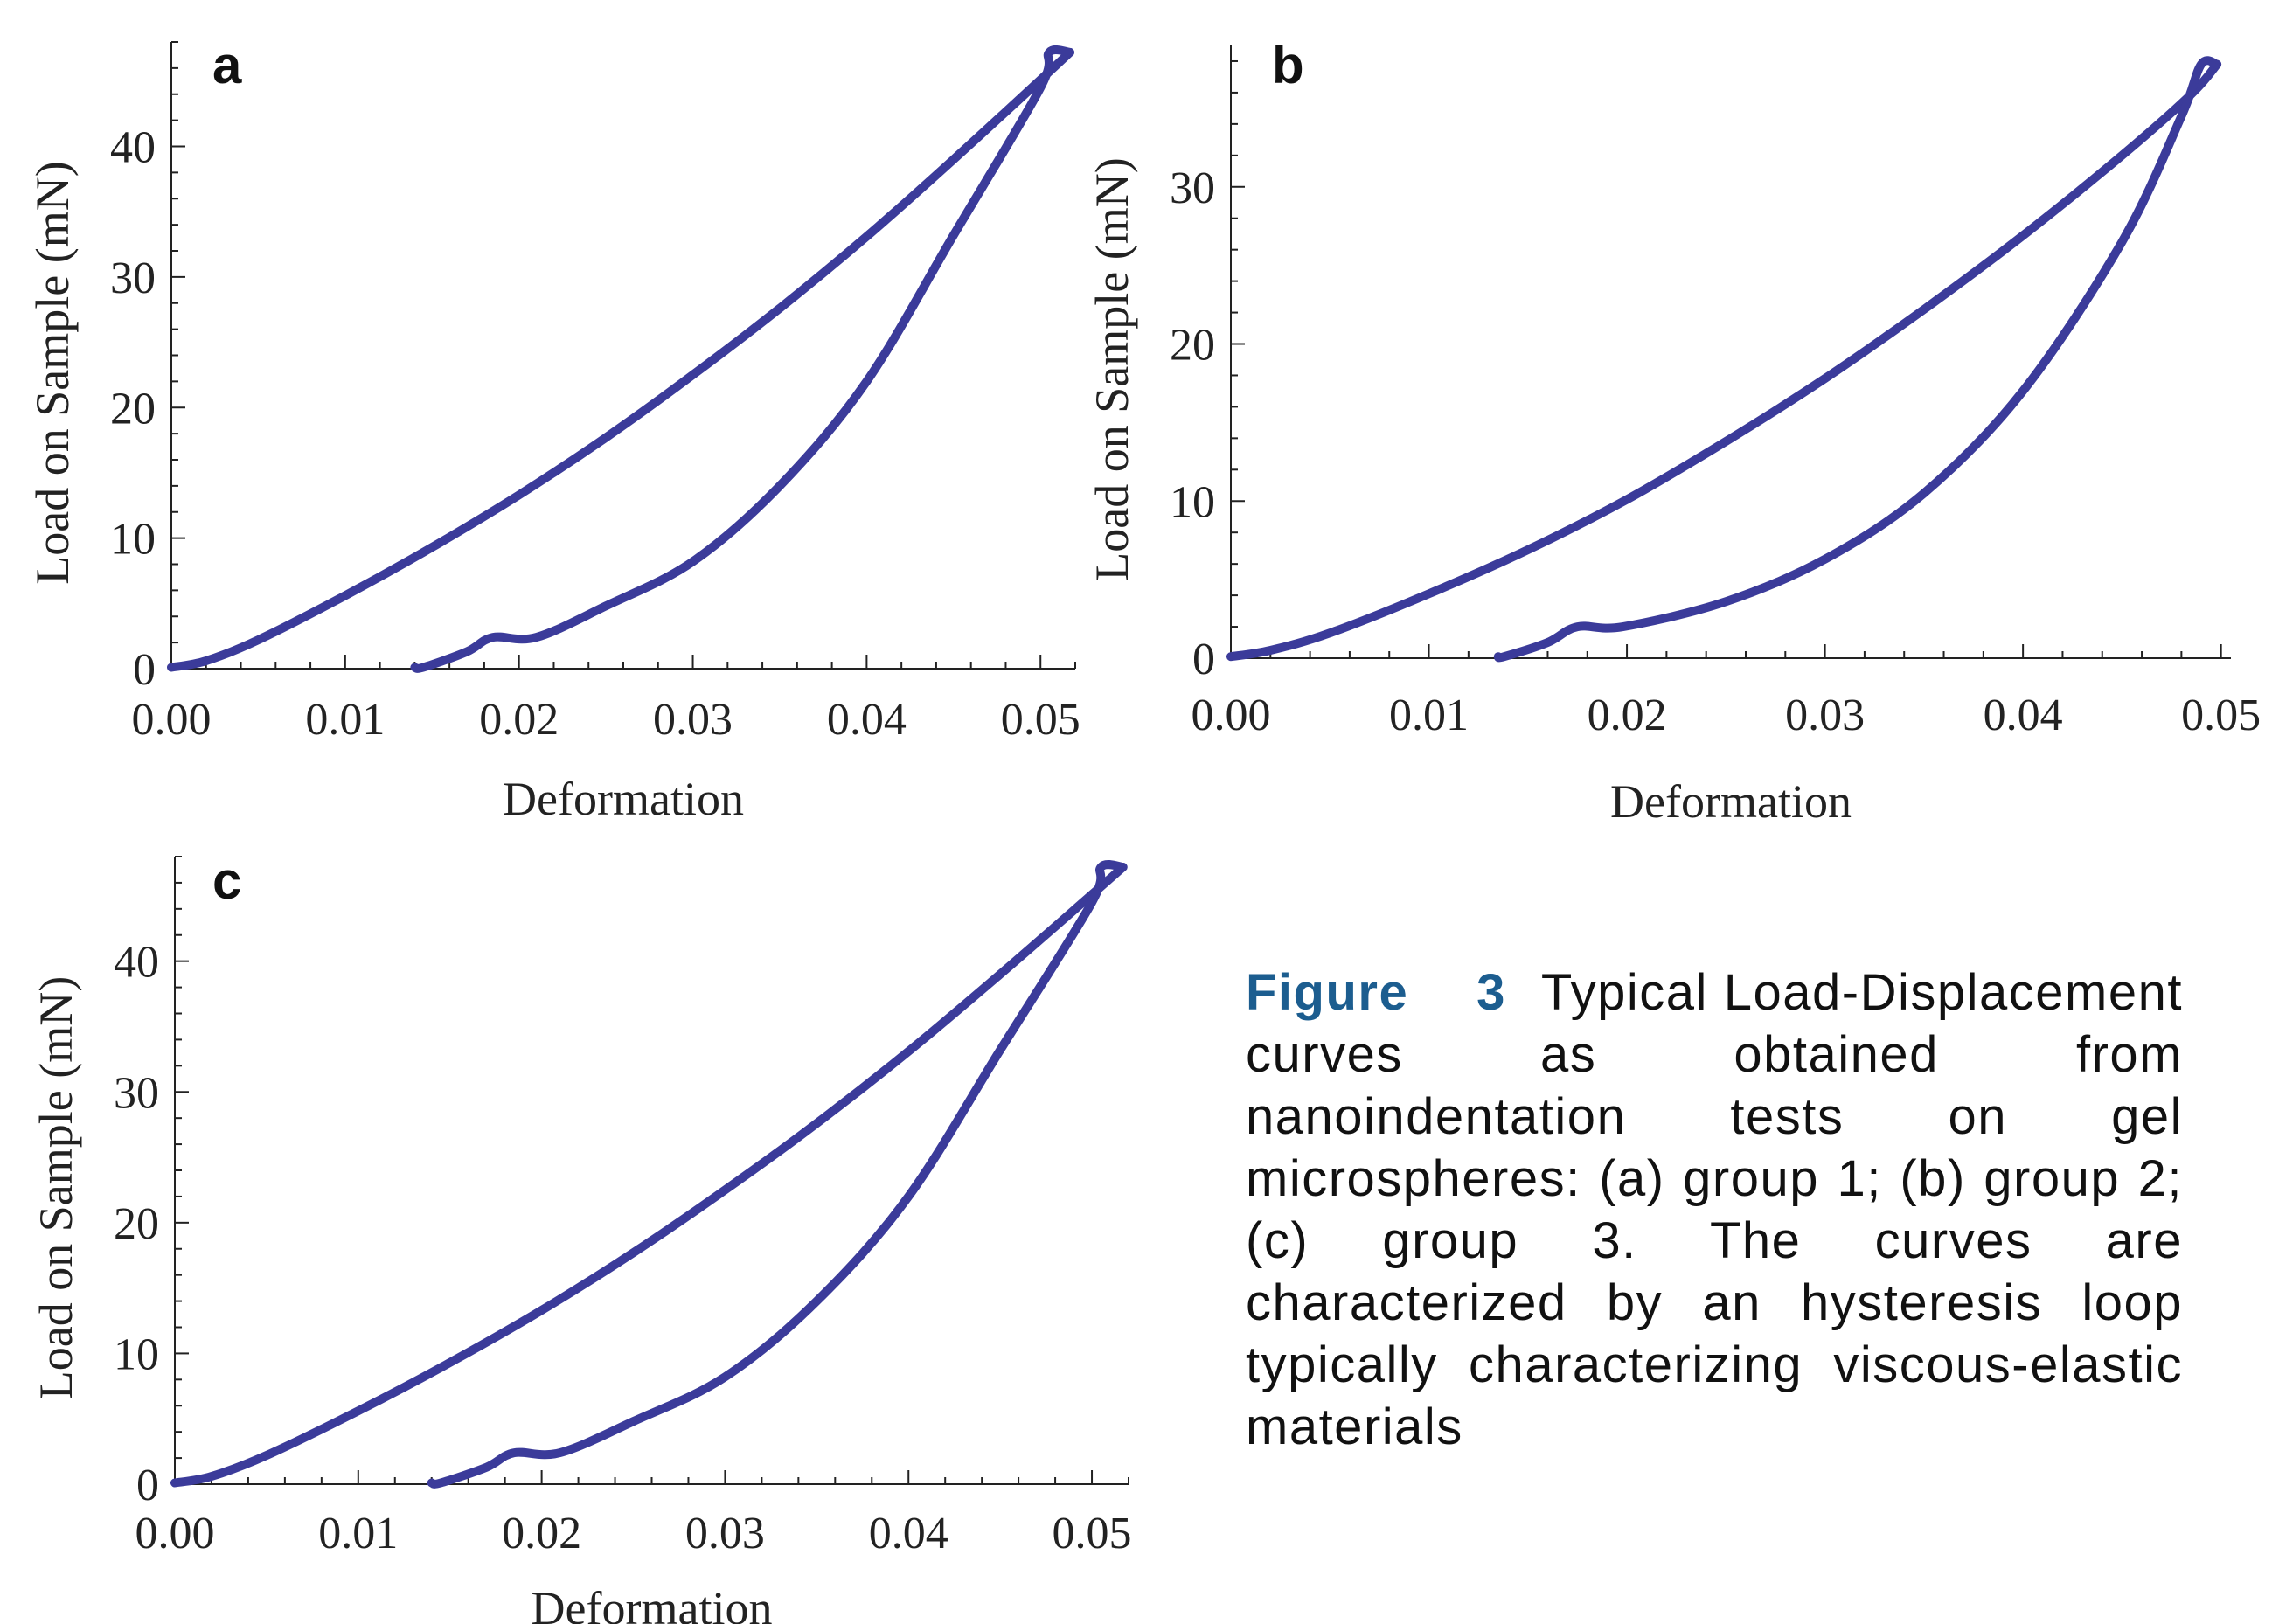 The height and width of the screenshot is (1624, 2272). Describe the element at coordinates (1288, 65) in the screenshot. I see `panel-letter: b` at that location.